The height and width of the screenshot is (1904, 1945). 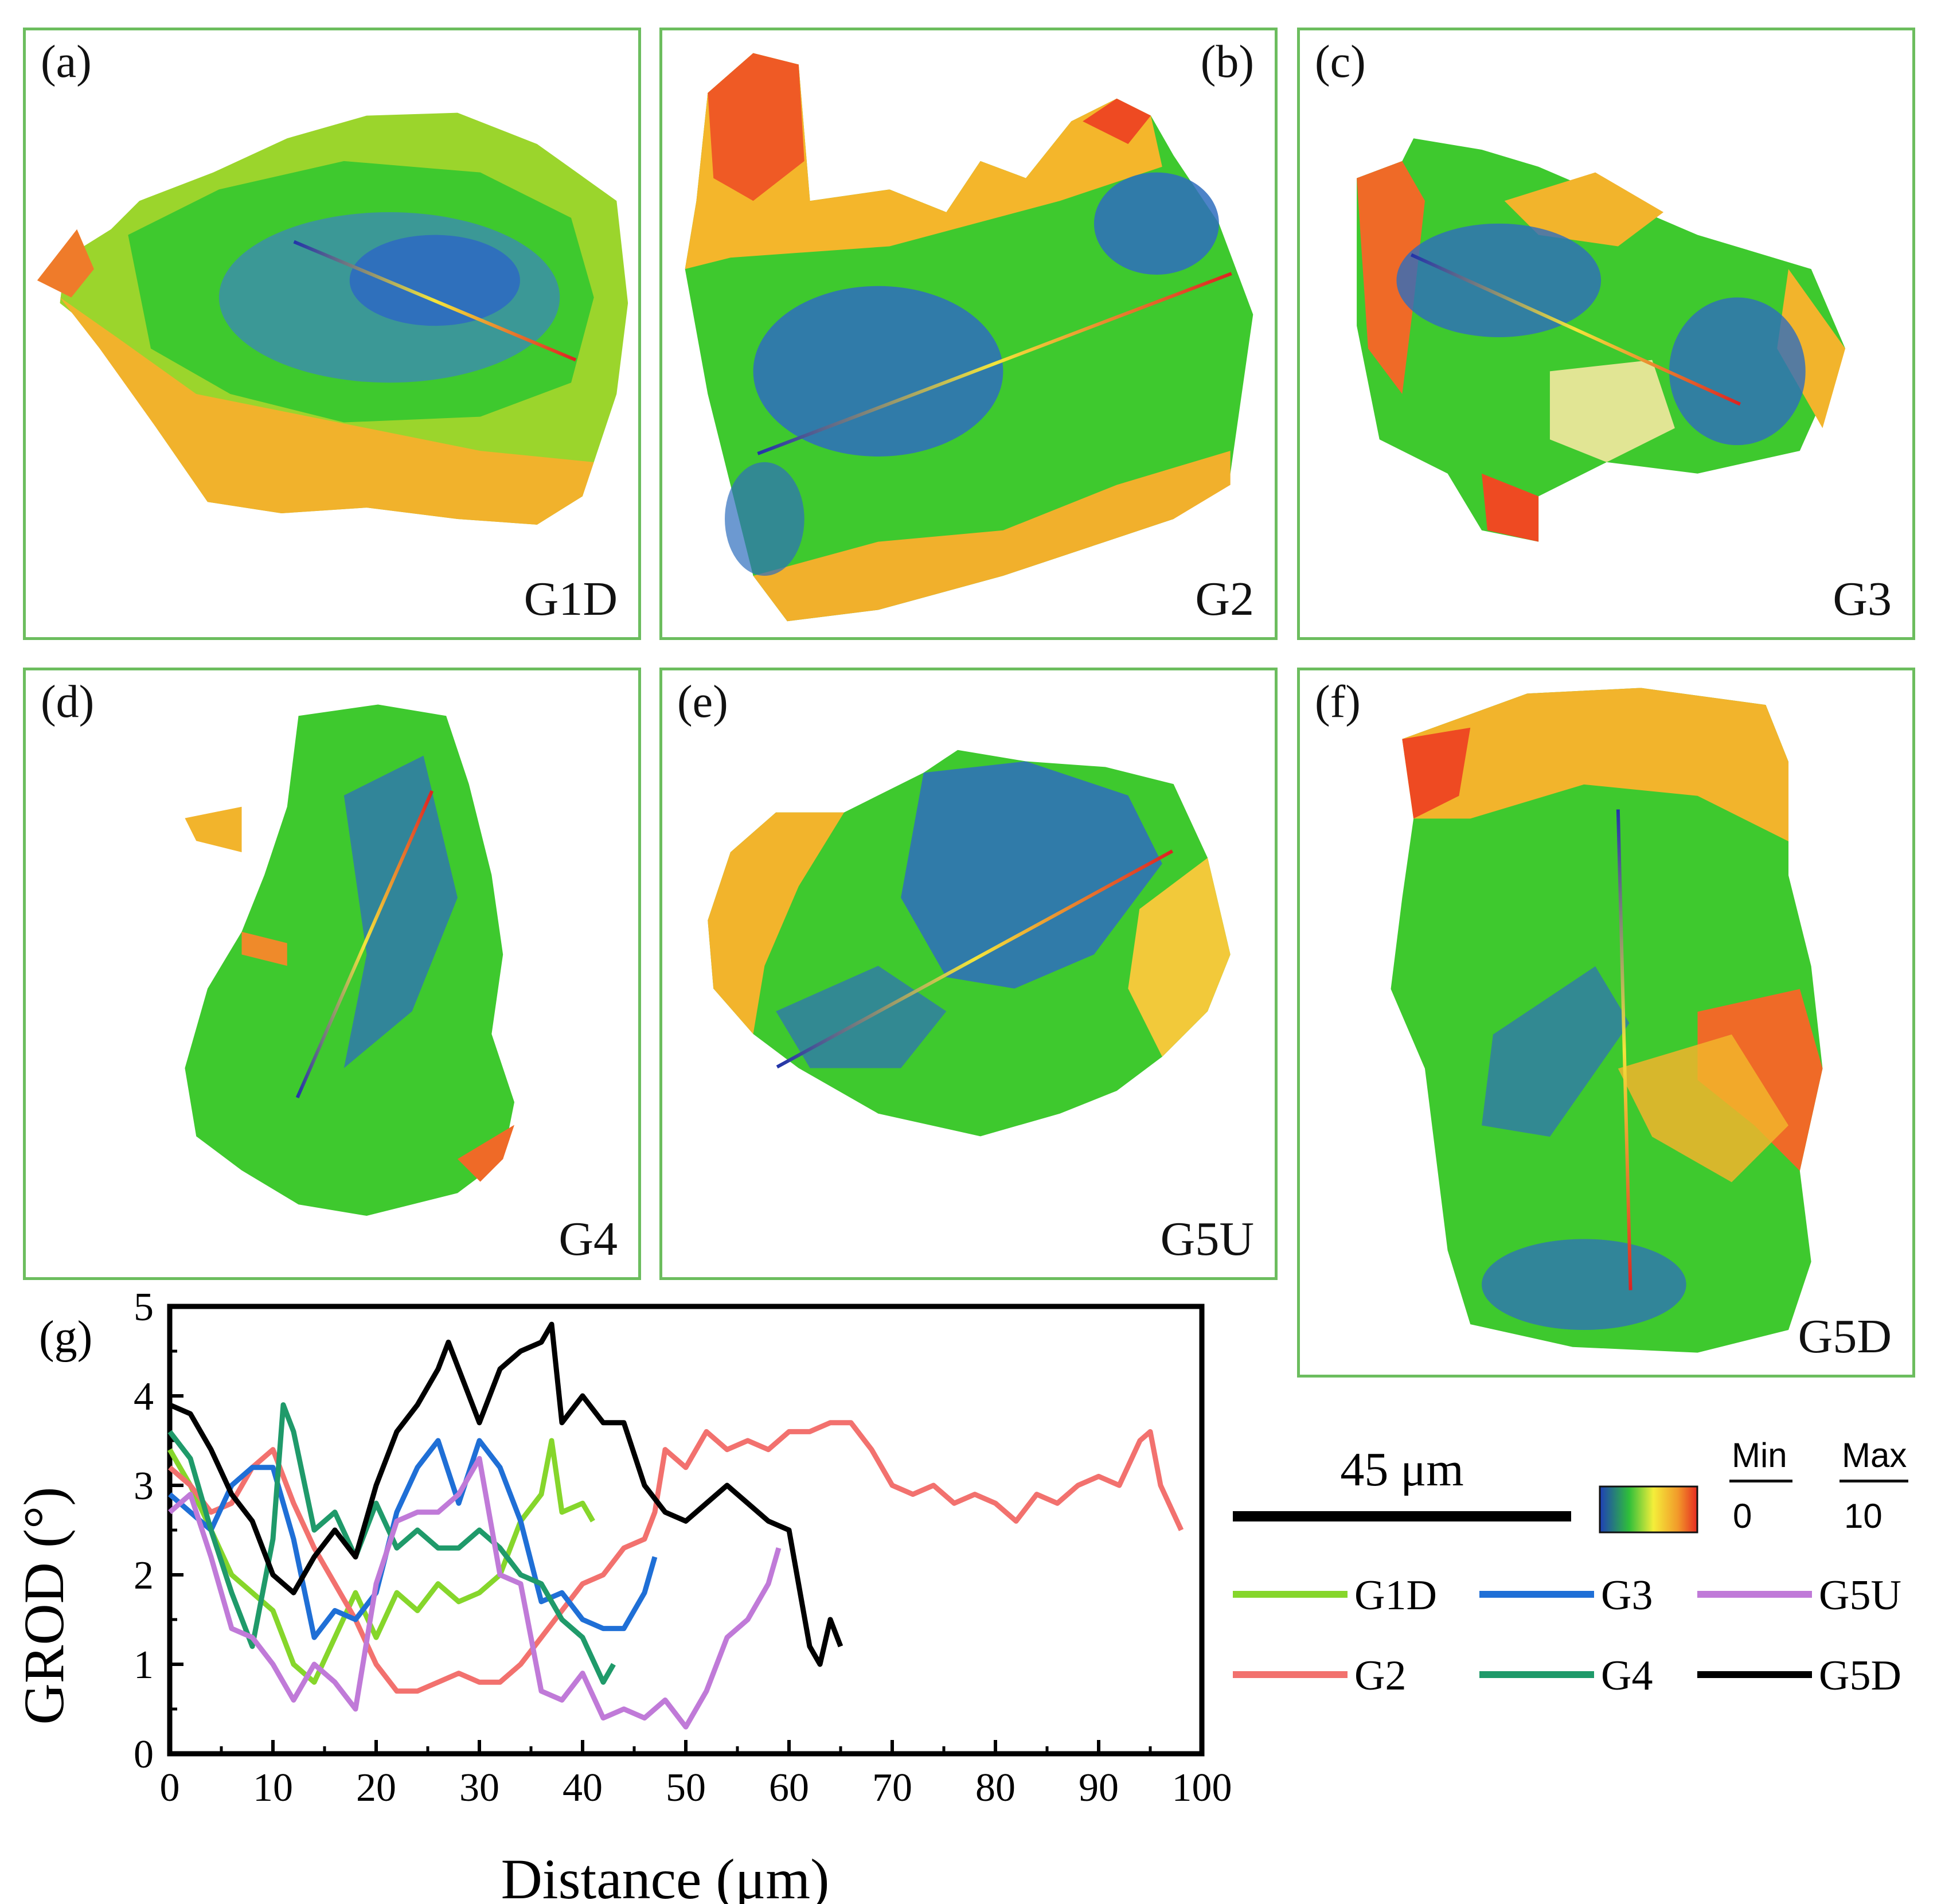 I want to click on panel-label-b: (b), so click(x=1227, y=62).